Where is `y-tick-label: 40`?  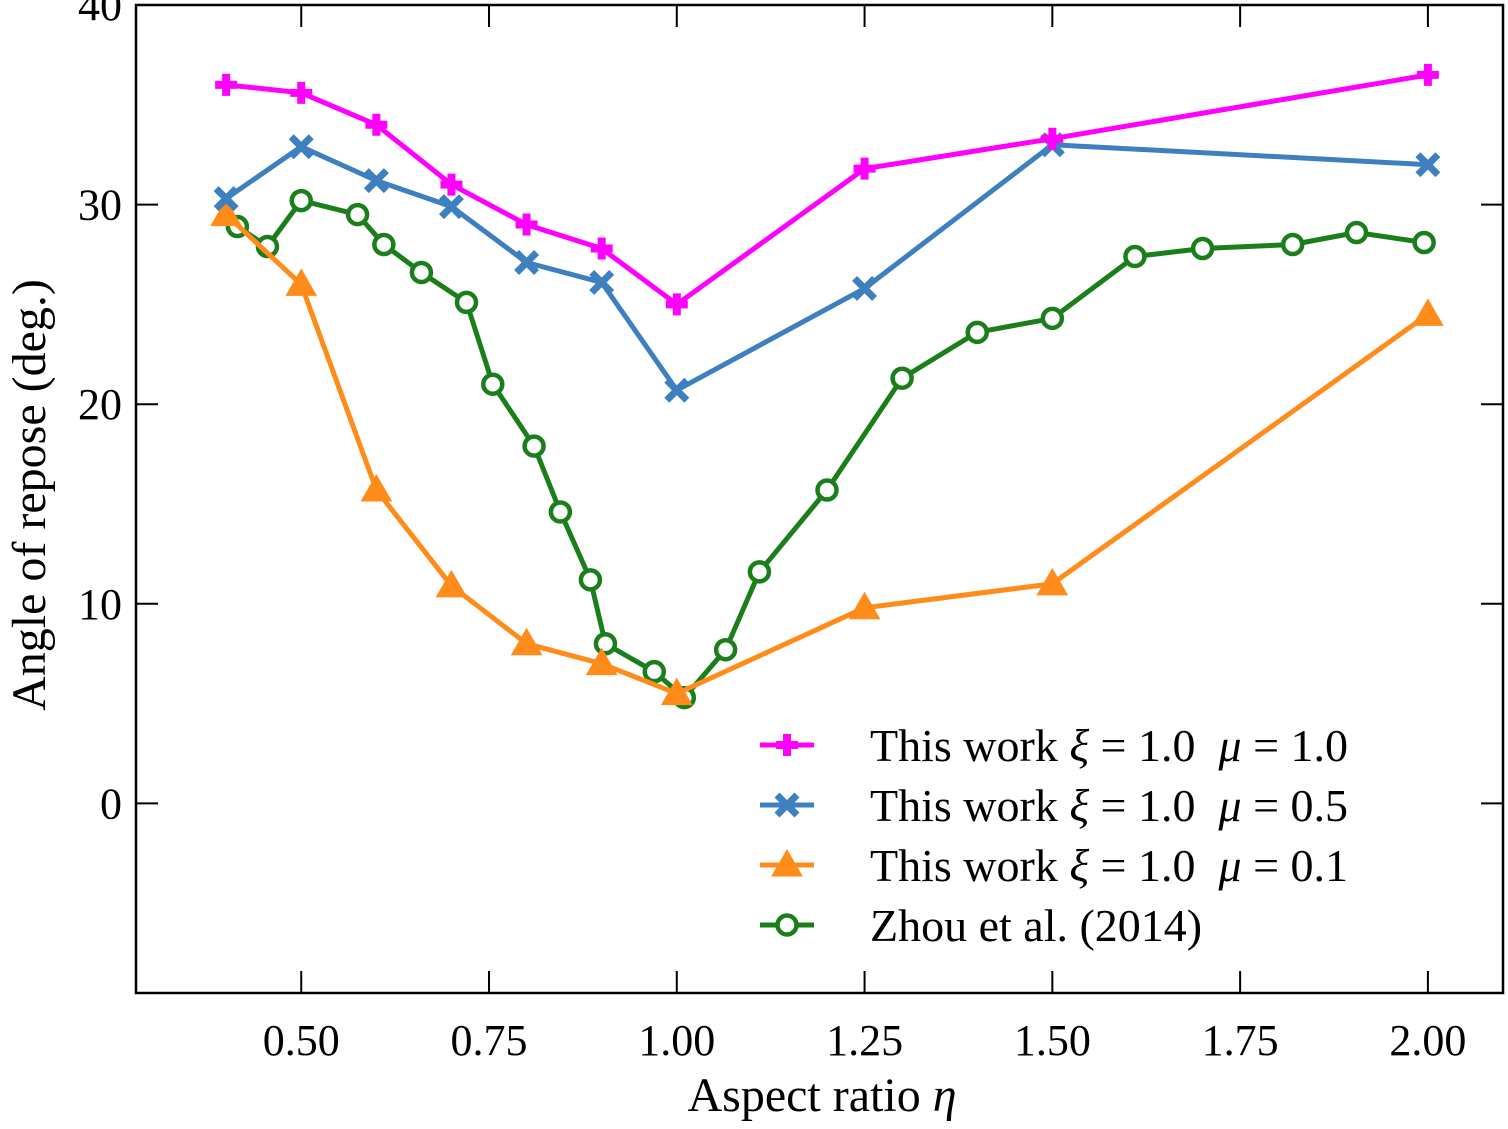
y-tick-label: 40 is located at coordinates (100, 15).